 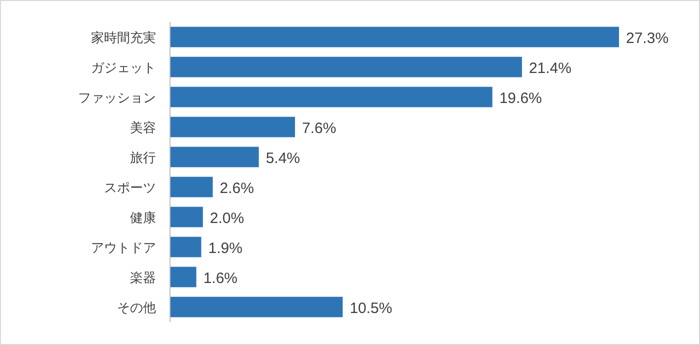 I want to click on y-tick-label: アウトドア, so click(x=123, y=247).